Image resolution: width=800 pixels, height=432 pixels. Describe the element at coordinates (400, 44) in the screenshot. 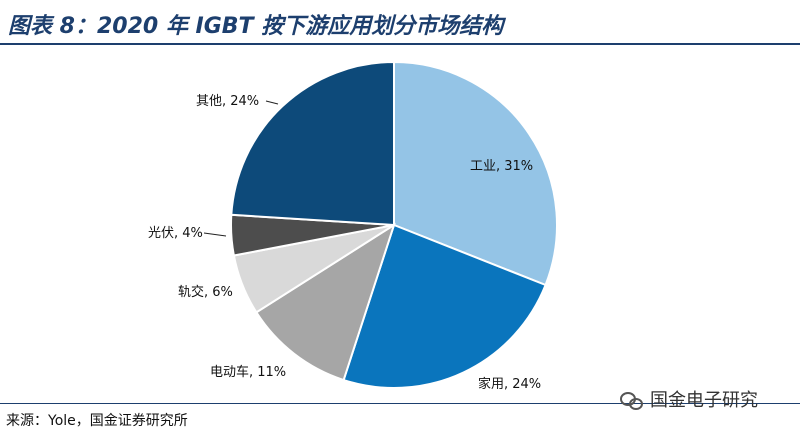

I see `title-divider` at that location.